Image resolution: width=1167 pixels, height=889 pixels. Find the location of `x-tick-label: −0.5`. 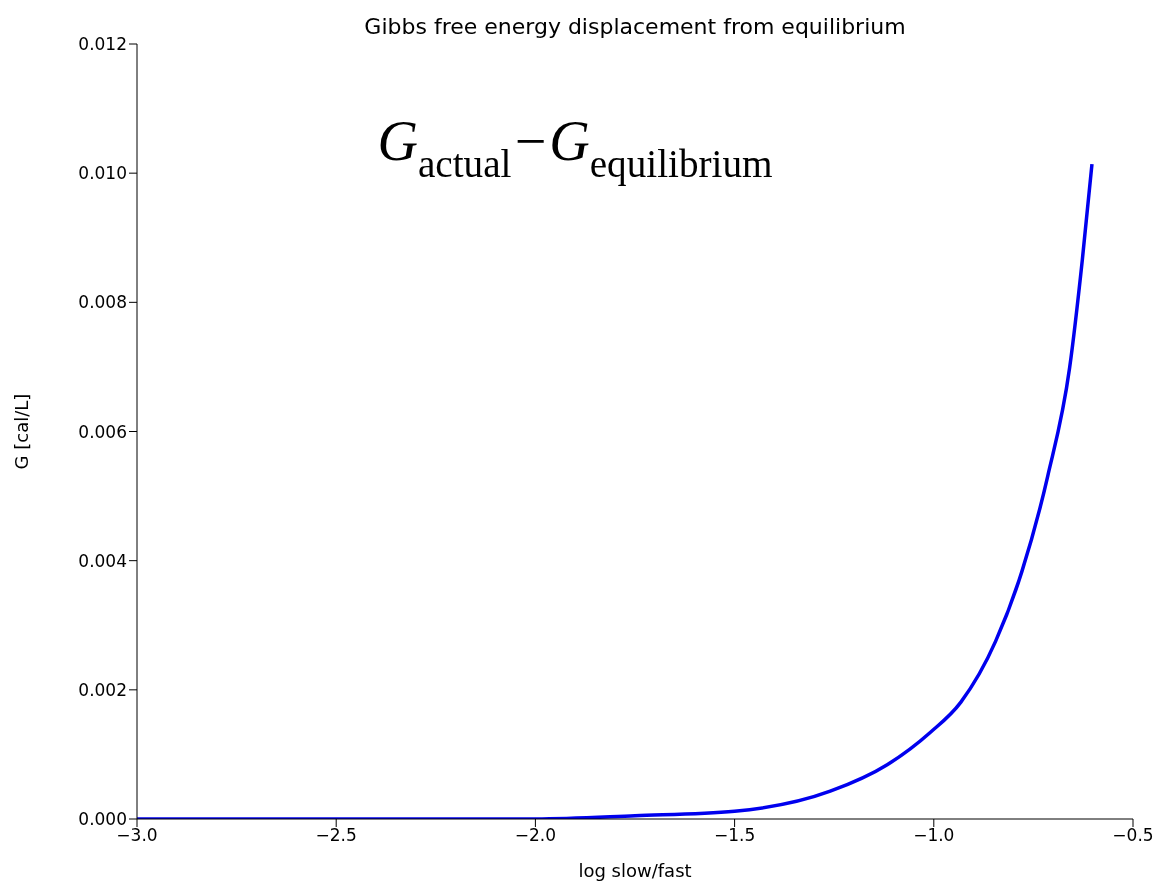

x-tick-label: −0.5 is located at coordinates (1133, 835).